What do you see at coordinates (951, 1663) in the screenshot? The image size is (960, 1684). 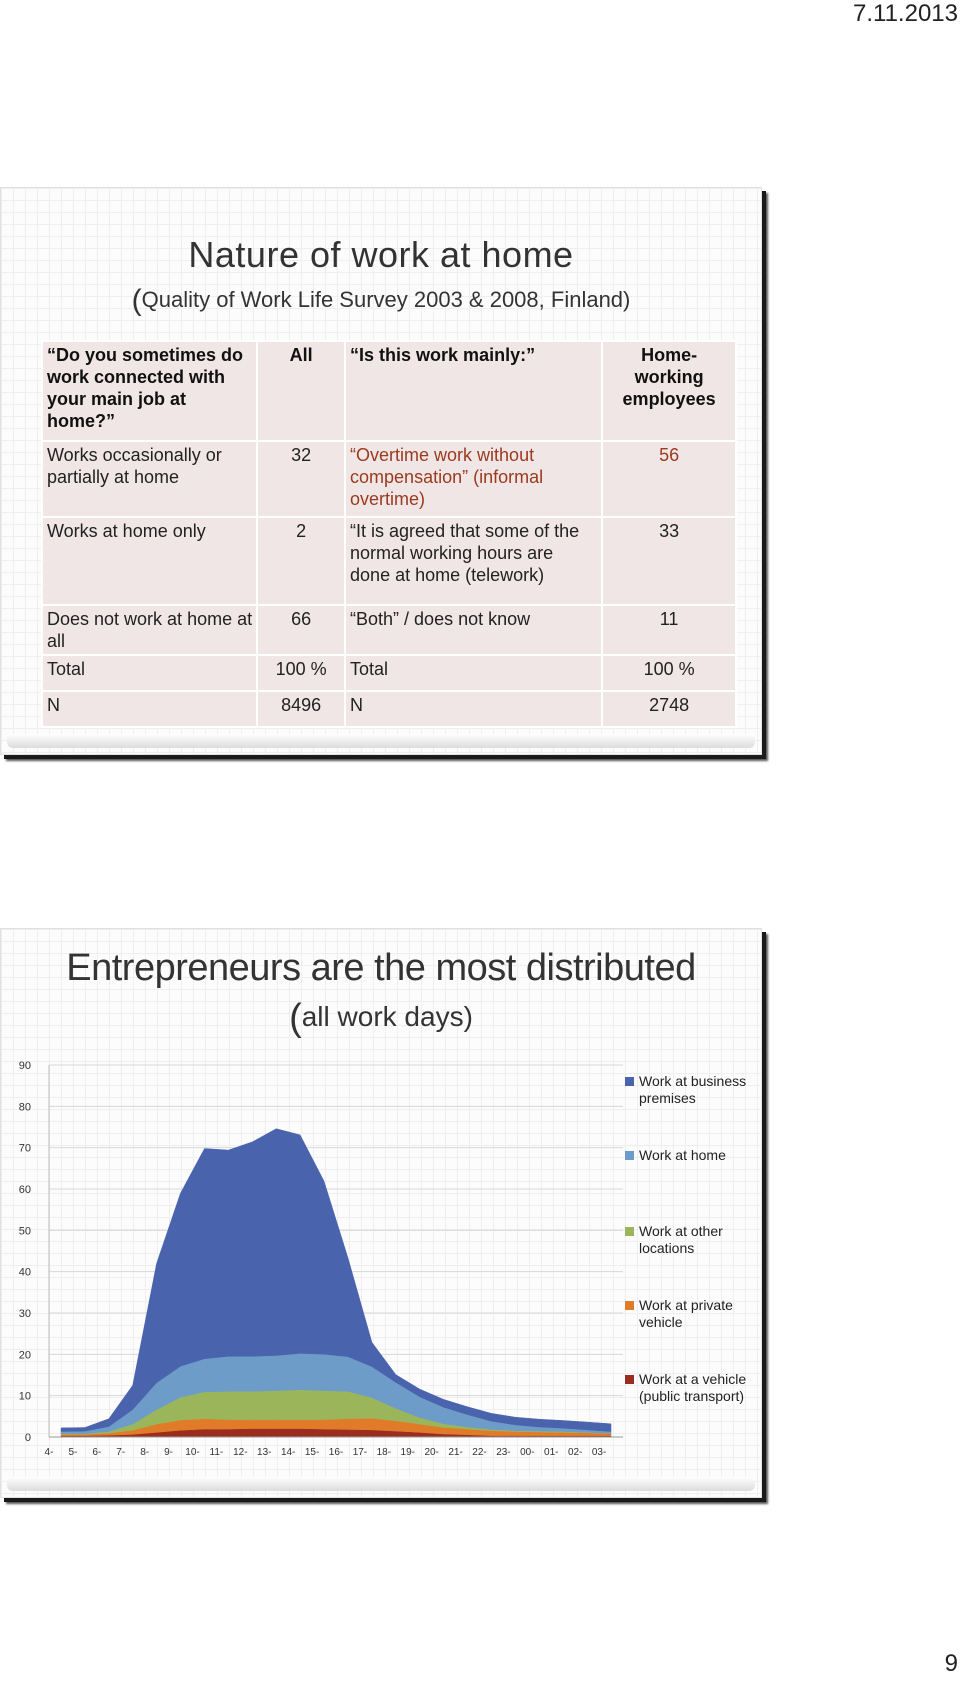 I see `page-number: 9` at bounding box center [951, 1663].